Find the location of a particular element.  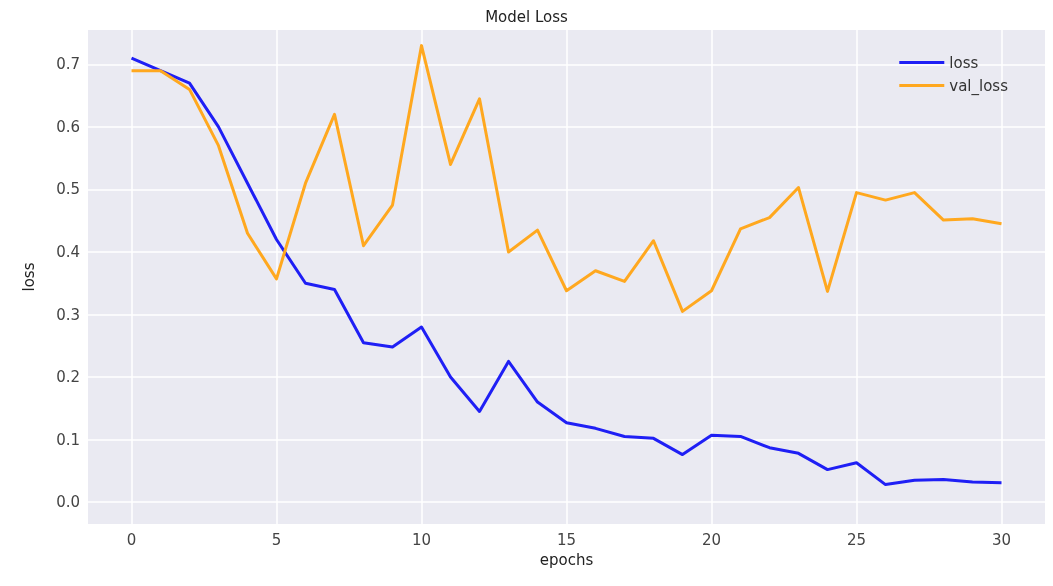

x-tick-label: 15 is located at coordinates (566, 539).